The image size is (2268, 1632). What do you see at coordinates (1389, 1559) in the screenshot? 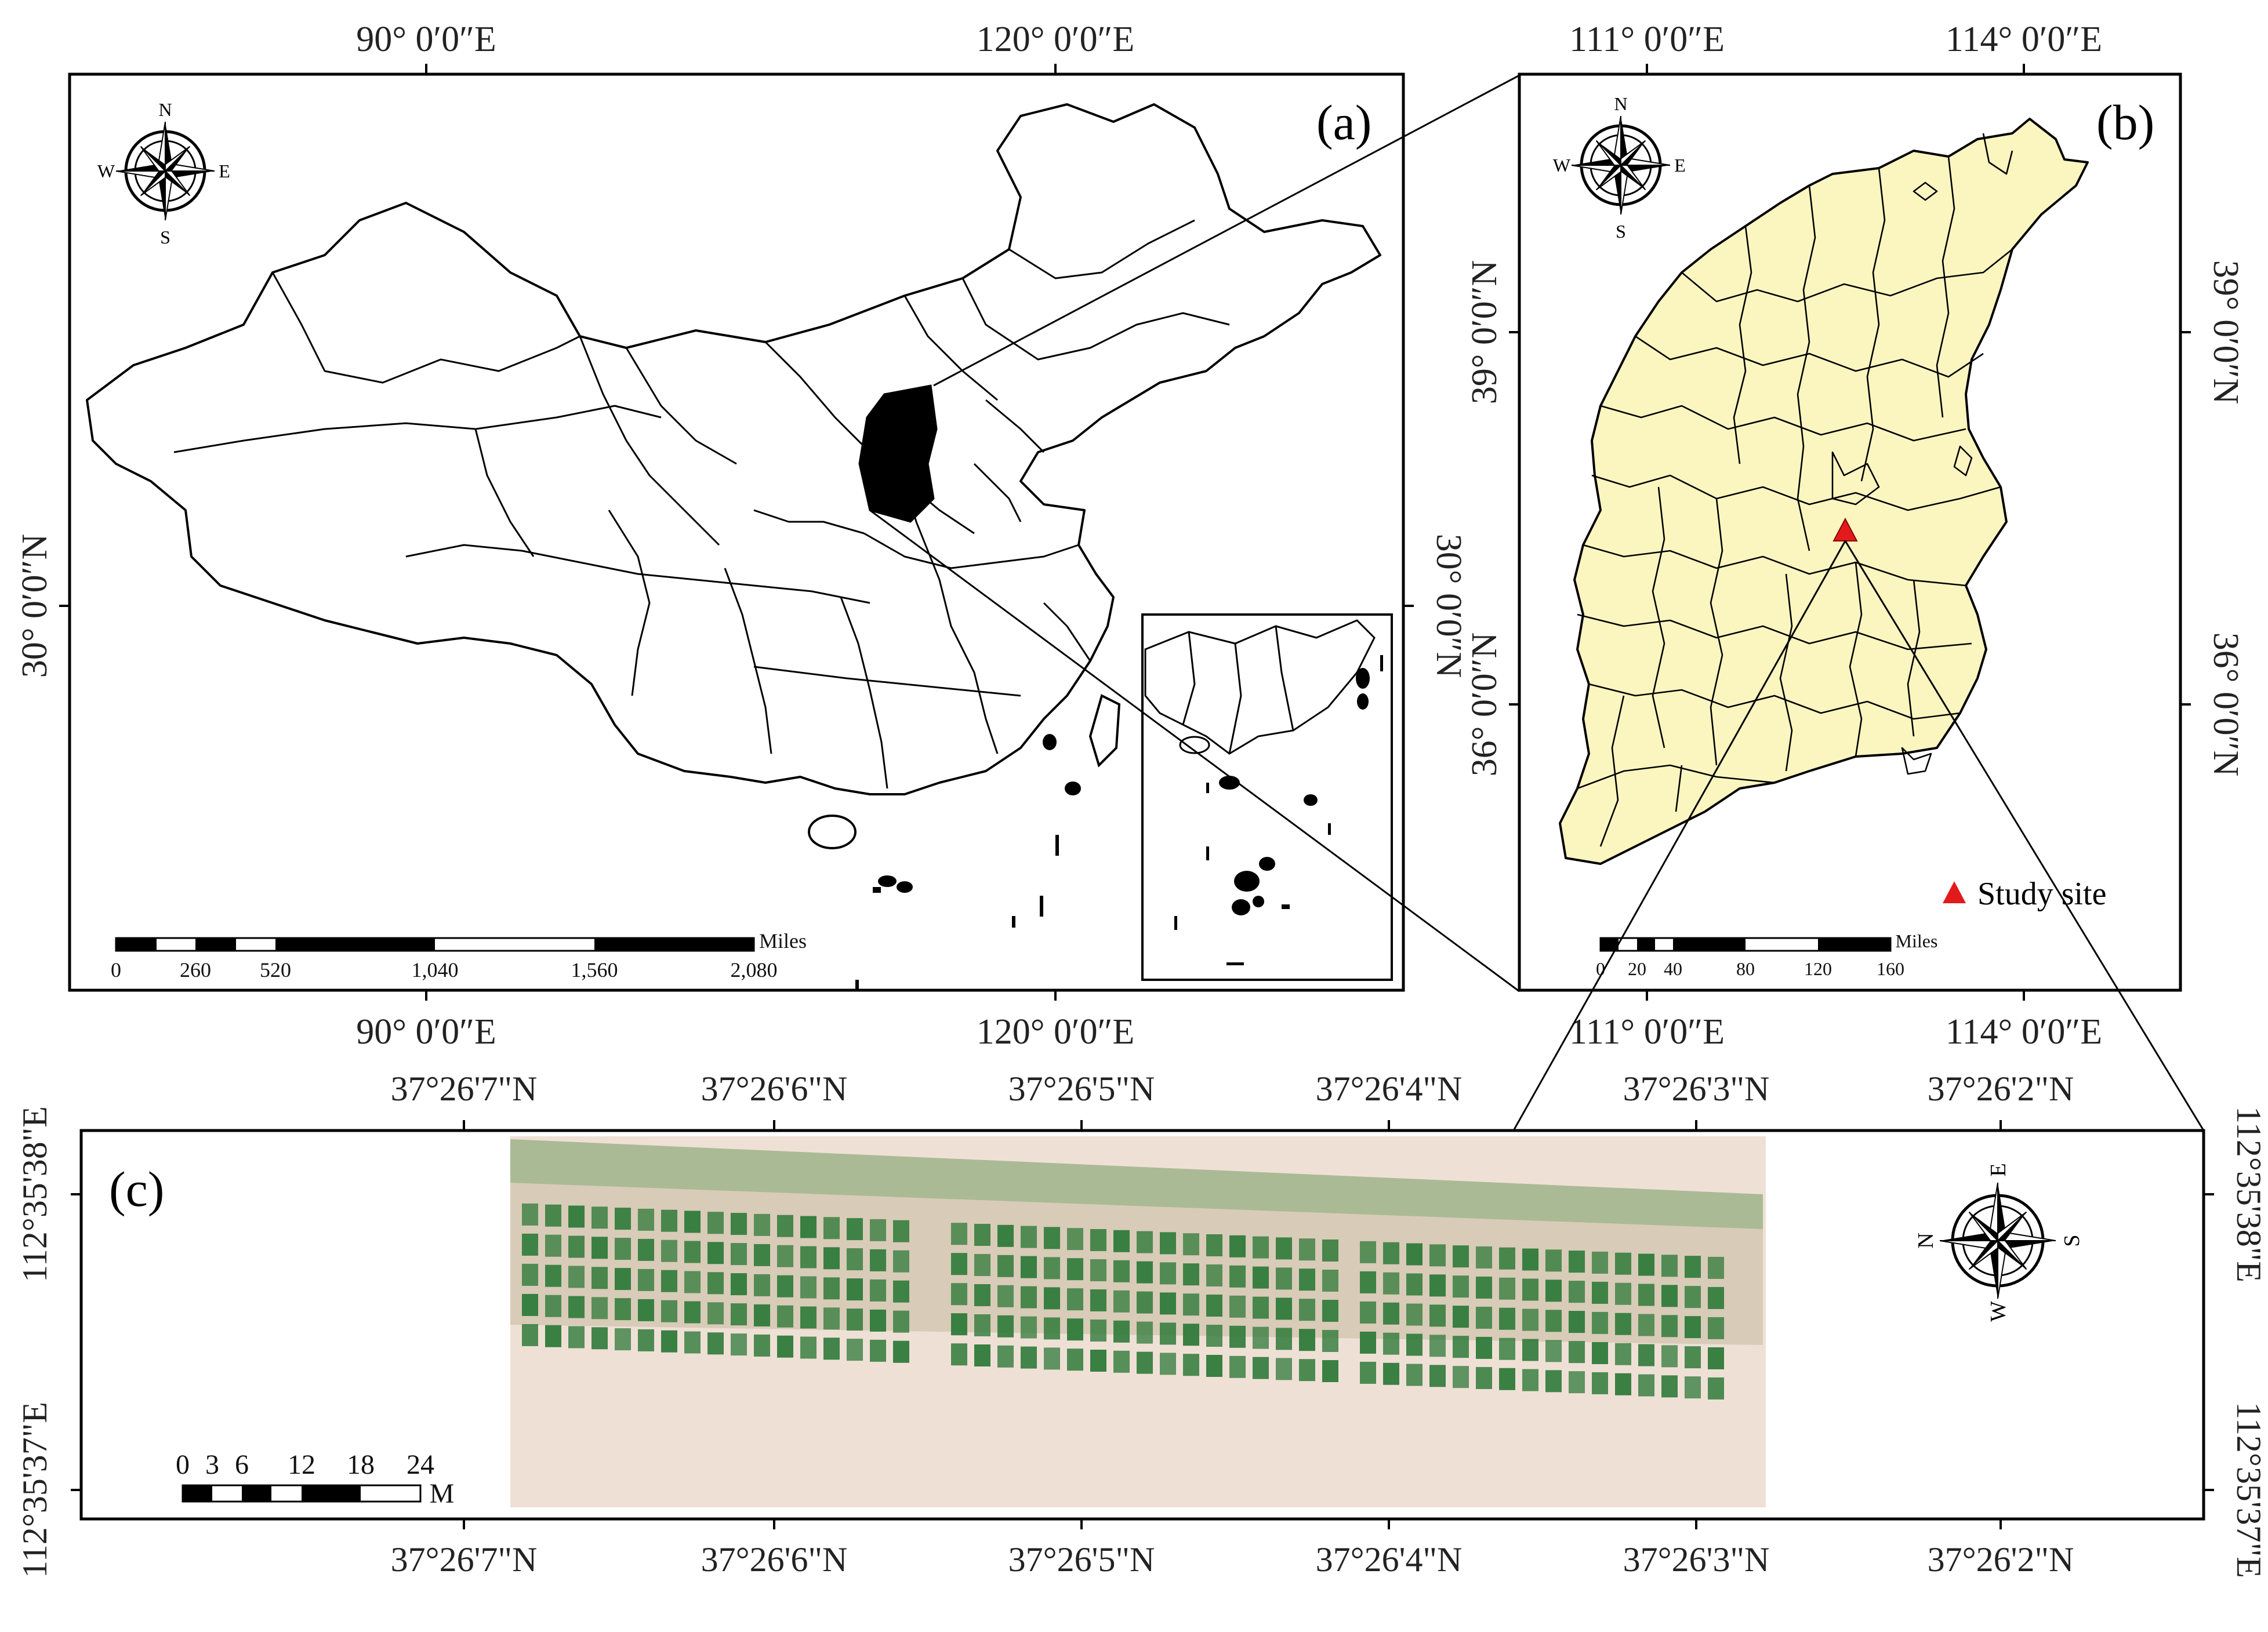
I see `panel-c-bottom-tick: 37°26'4"N` at bounding box center [1389, 1559].